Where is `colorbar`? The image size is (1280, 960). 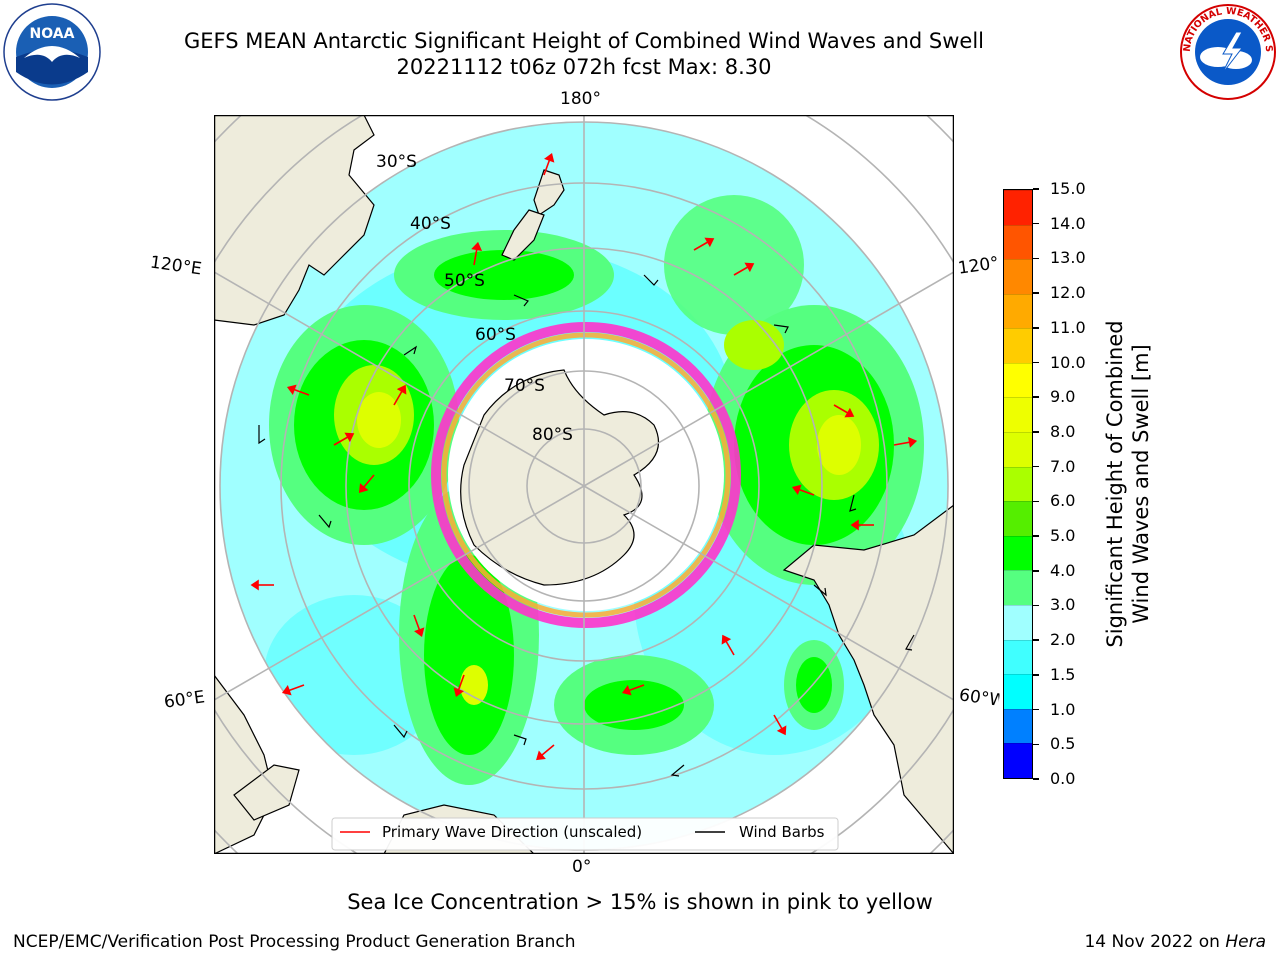
colorbar is located at coordinates (1018, 484).